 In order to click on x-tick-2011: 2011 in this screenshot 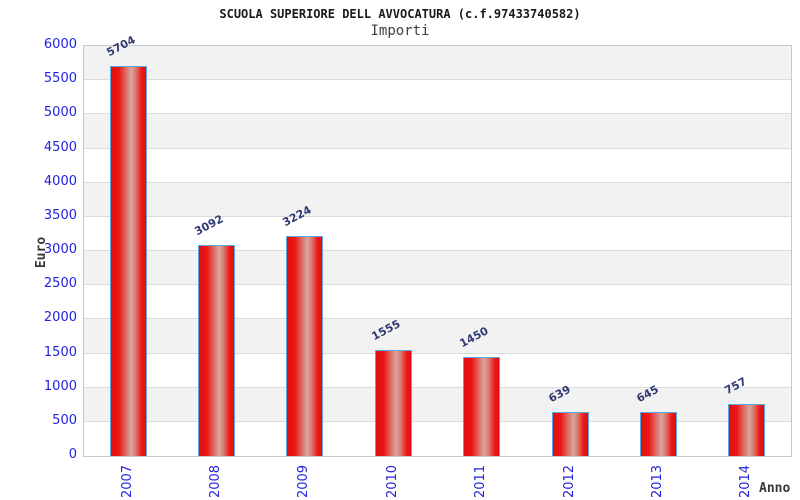, I will do `click(481, 480)`.